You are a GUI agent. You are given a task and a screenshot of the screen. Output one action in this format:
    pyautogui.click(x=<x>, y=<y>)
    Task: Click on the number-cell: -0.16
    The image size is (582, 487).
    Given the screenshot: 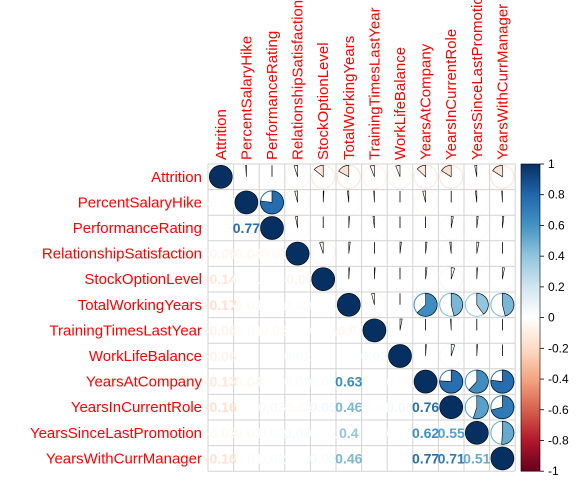 What is the action you would take?
    pyautogui.click(x=221, y=458)
    